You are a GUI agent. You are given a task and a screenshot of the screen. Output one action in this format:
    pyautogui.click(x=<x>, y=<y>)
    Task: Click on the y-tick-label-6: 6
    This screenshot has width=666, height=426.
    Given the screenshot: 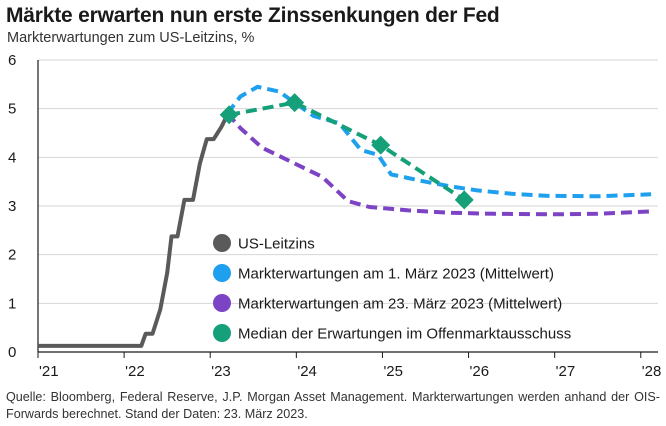 What is the action you would take?
    pyautogui.click(x=12, y=60)
    